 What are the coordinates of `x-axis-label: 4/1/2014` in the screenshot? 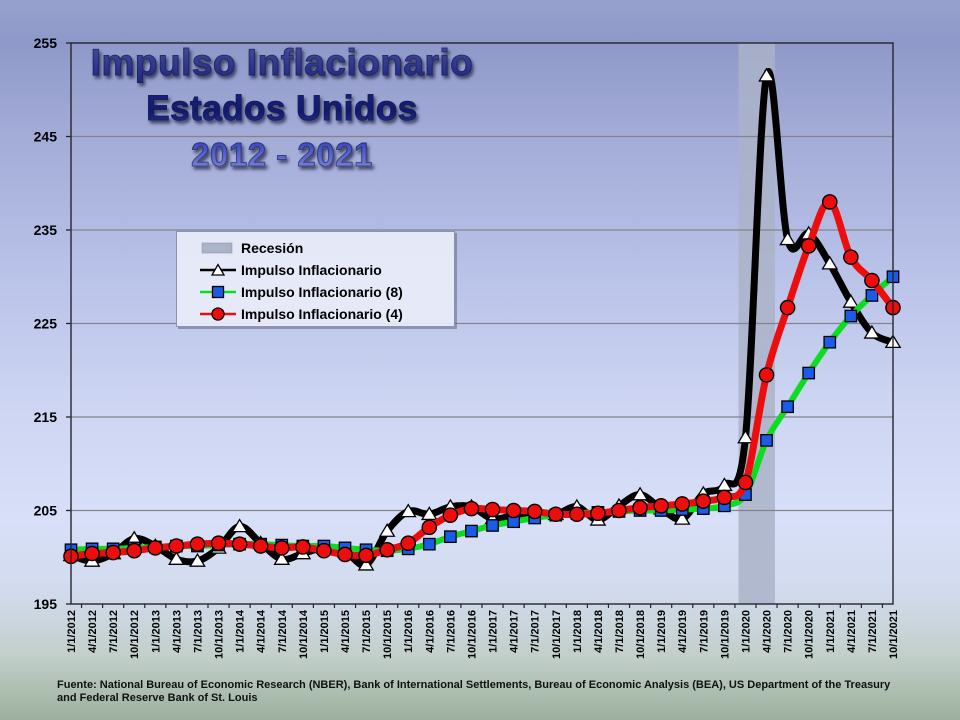 It's located at (262, 631).